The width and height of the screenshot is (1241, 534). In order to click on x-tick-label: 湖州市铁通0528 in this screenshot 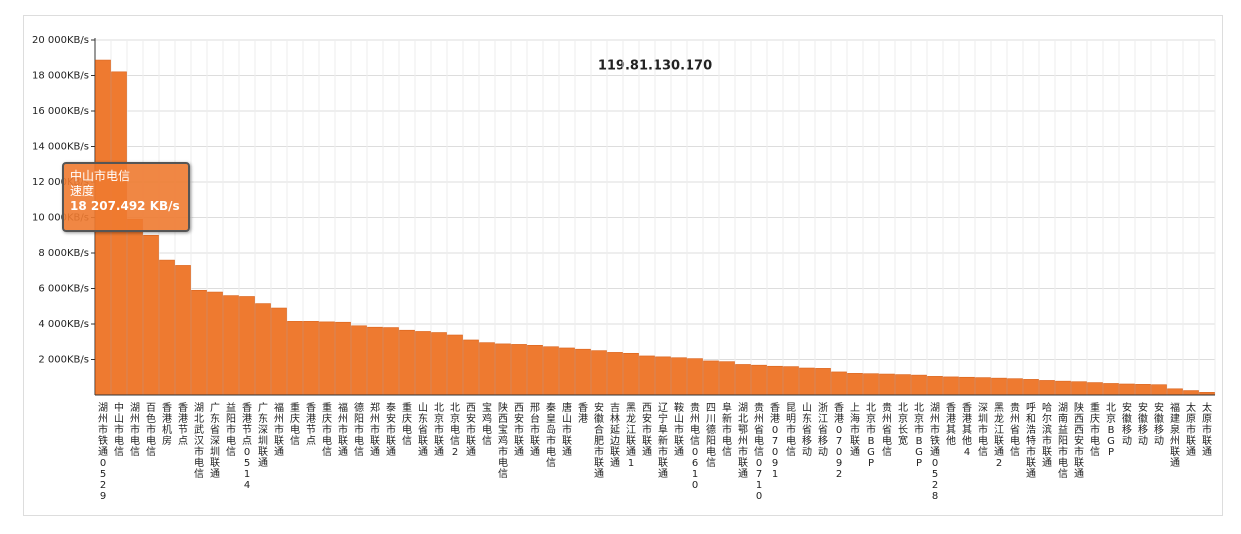, I will do `click(935, 452)`.